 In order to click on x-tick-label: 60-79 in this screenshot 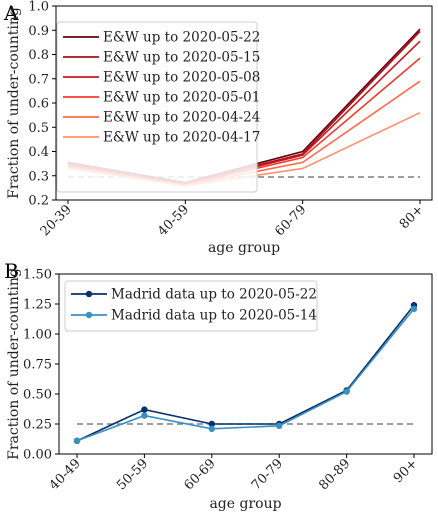, I will do `click(290, 220)`.